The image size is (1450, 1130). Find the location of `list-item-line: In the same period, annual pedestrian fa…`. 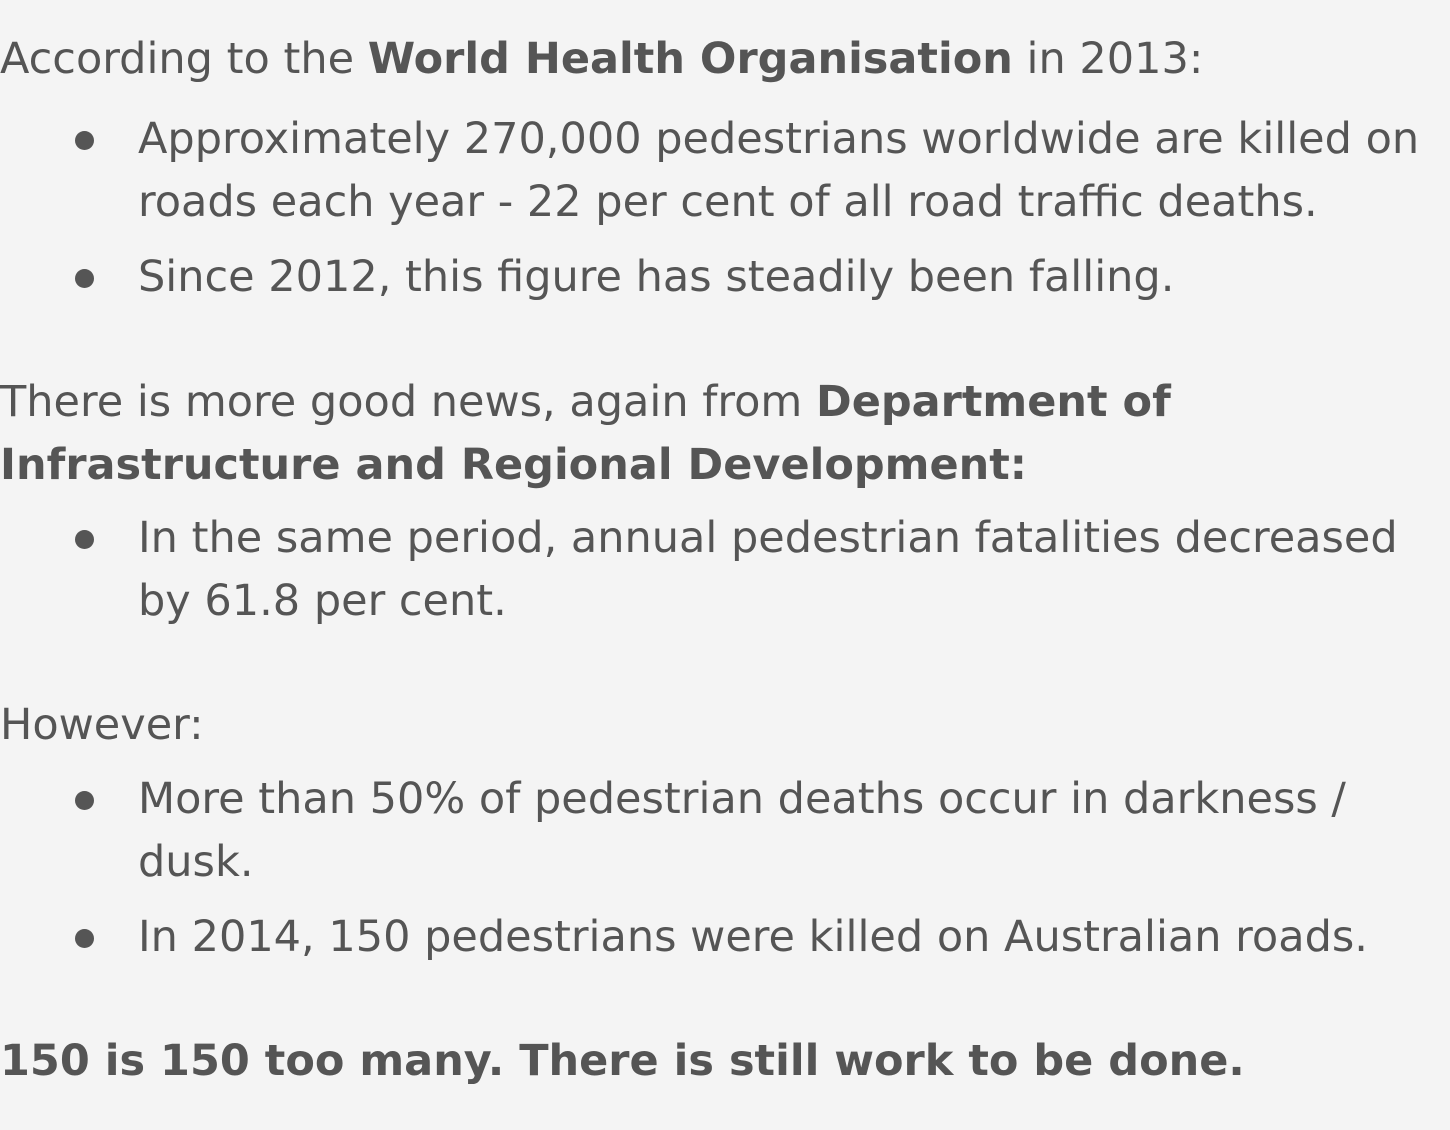

list-item-line: In the same period, annual pedestrian fa… is located at coordinates (768, 538).